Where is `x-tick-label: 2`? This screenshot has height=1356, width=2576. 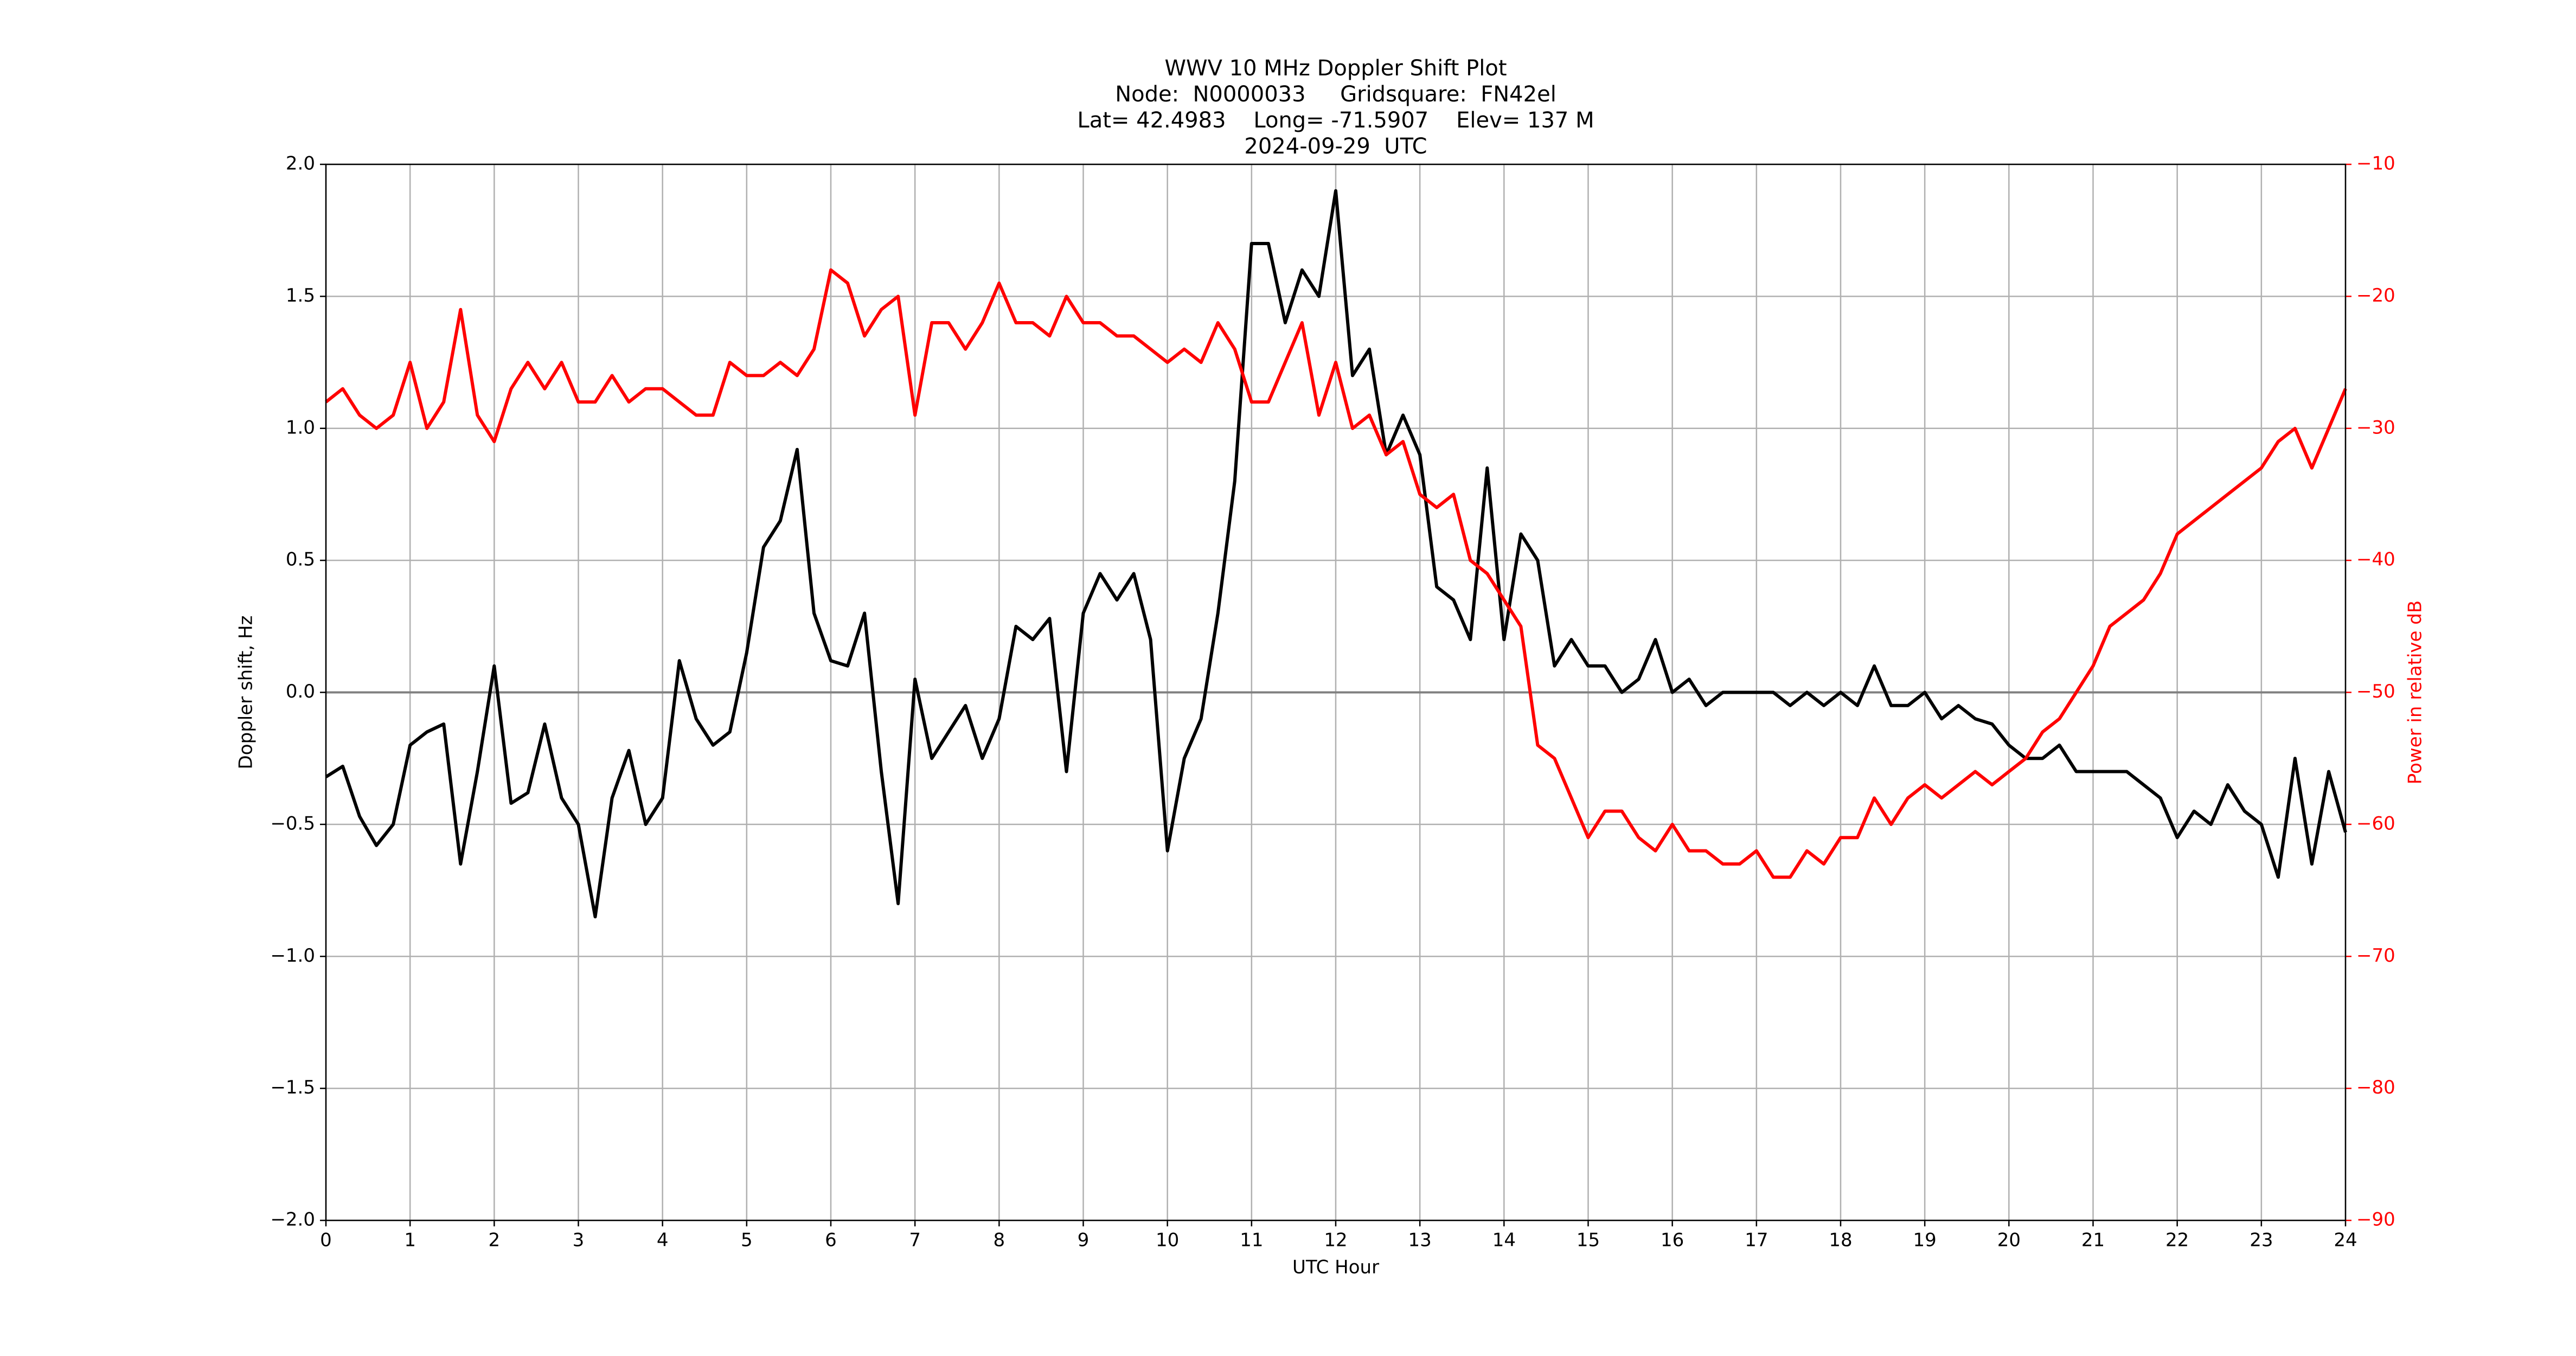 x-tick-label: 2 is located at coordinates (495, 1240).